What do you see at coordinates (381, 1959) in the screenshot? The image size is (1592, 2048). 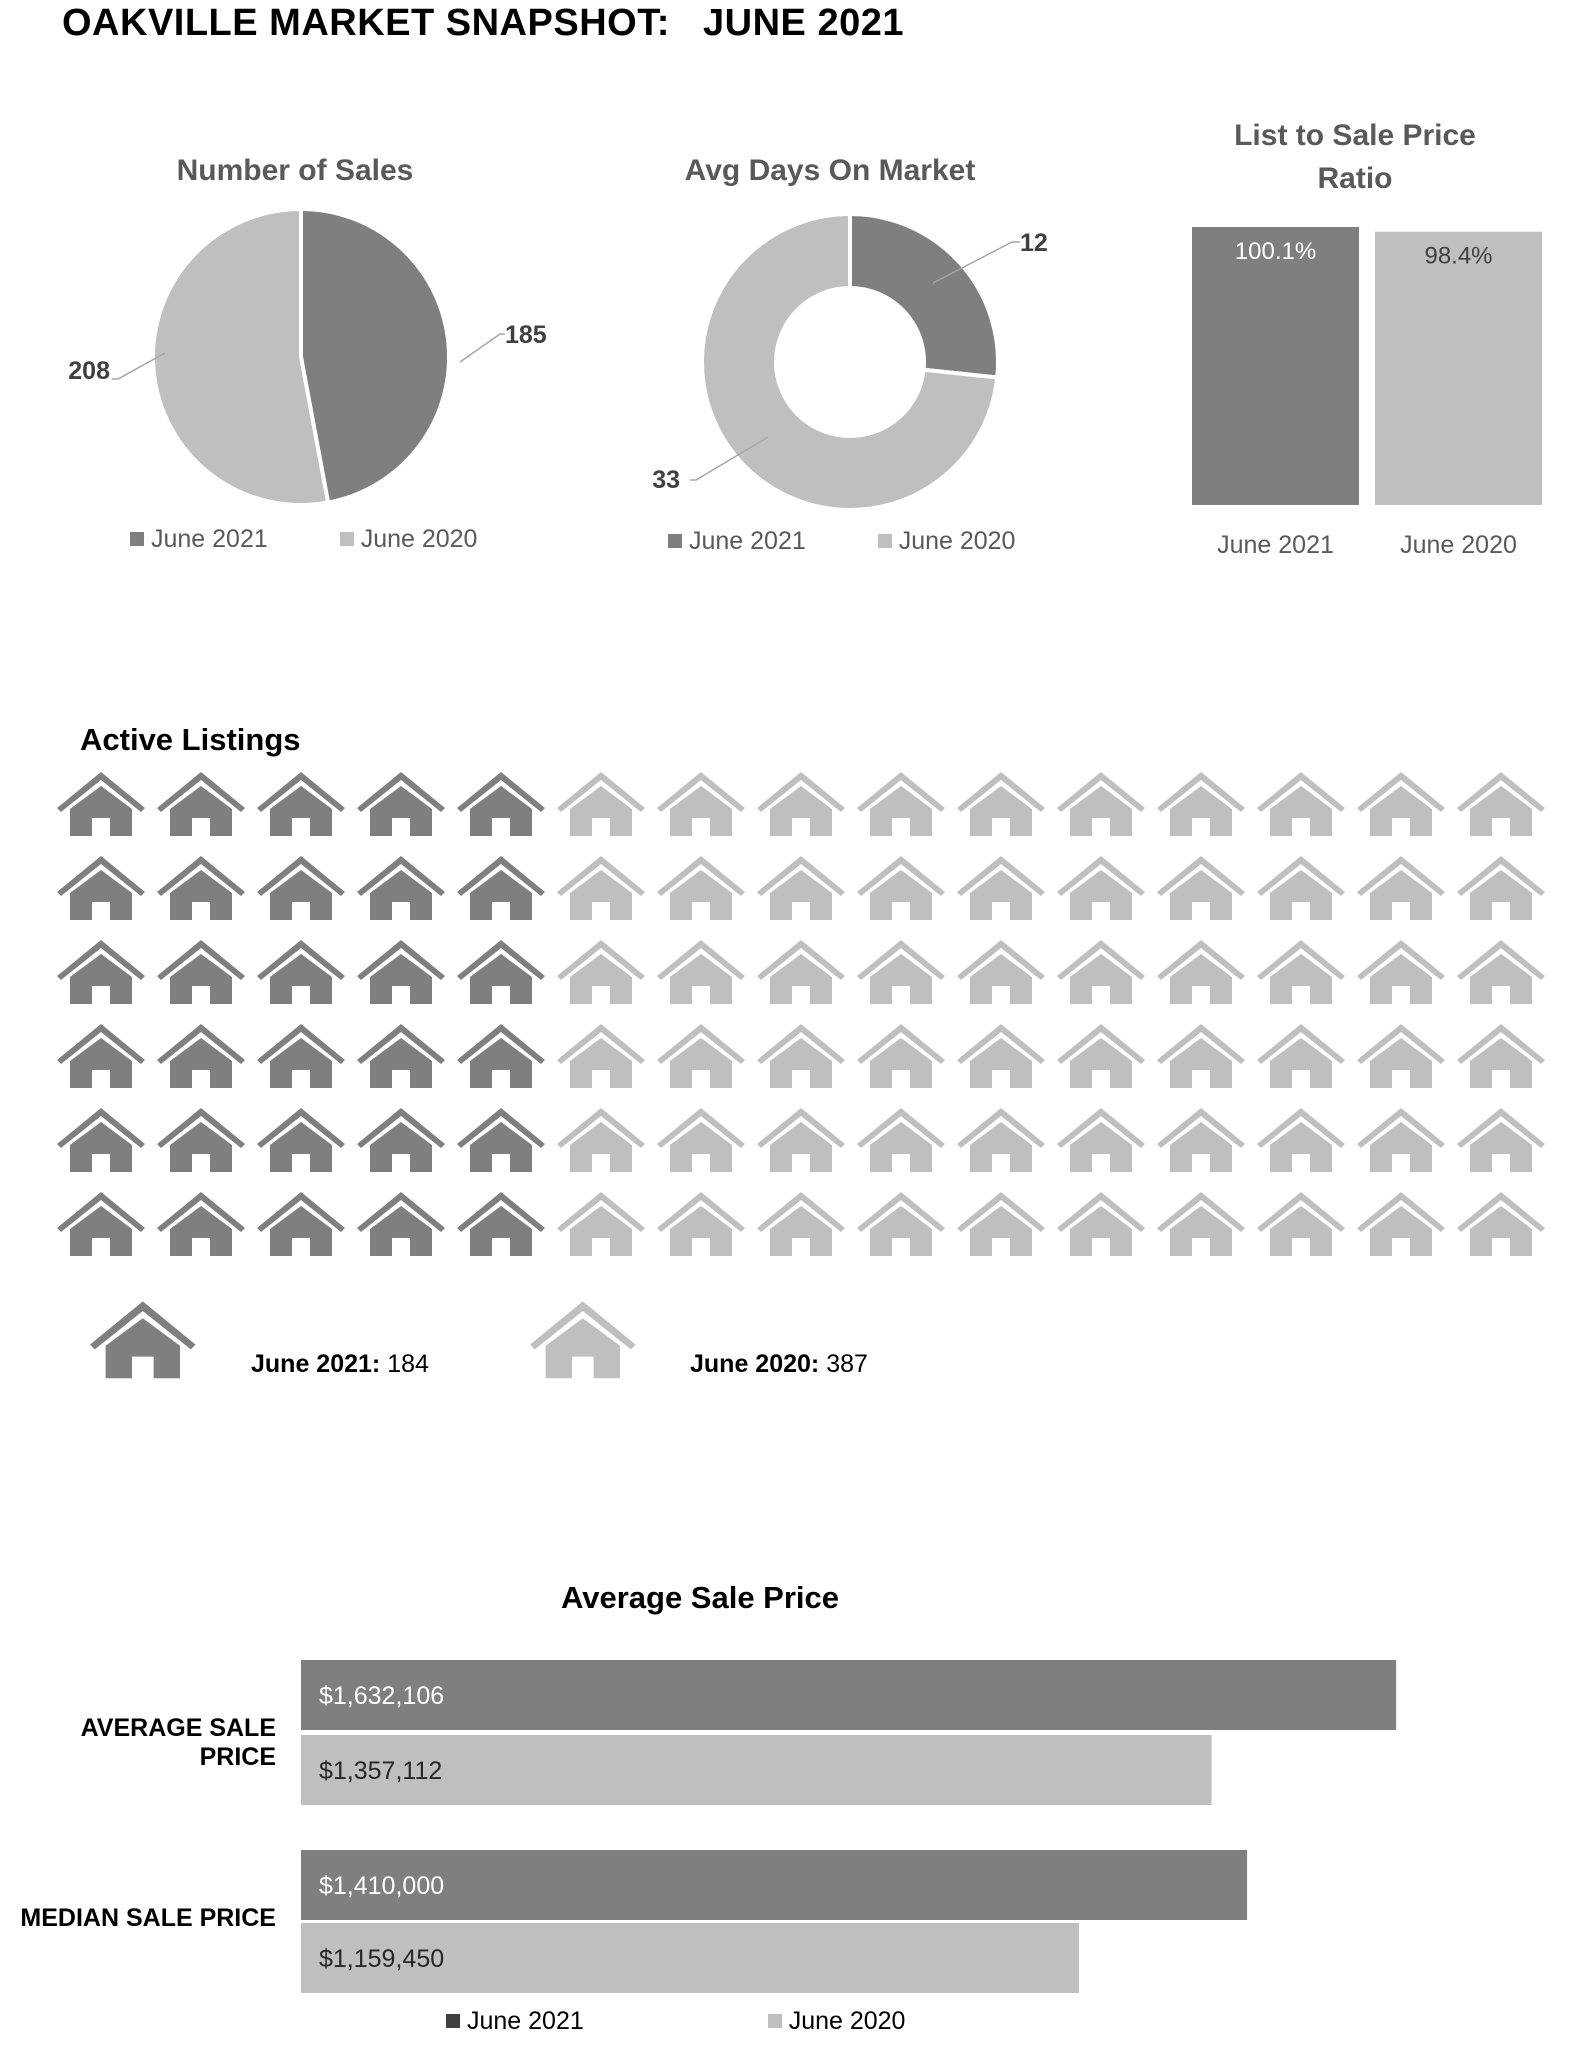 I see `data-label: $1,159,450` at bounding box center [381, 1959].